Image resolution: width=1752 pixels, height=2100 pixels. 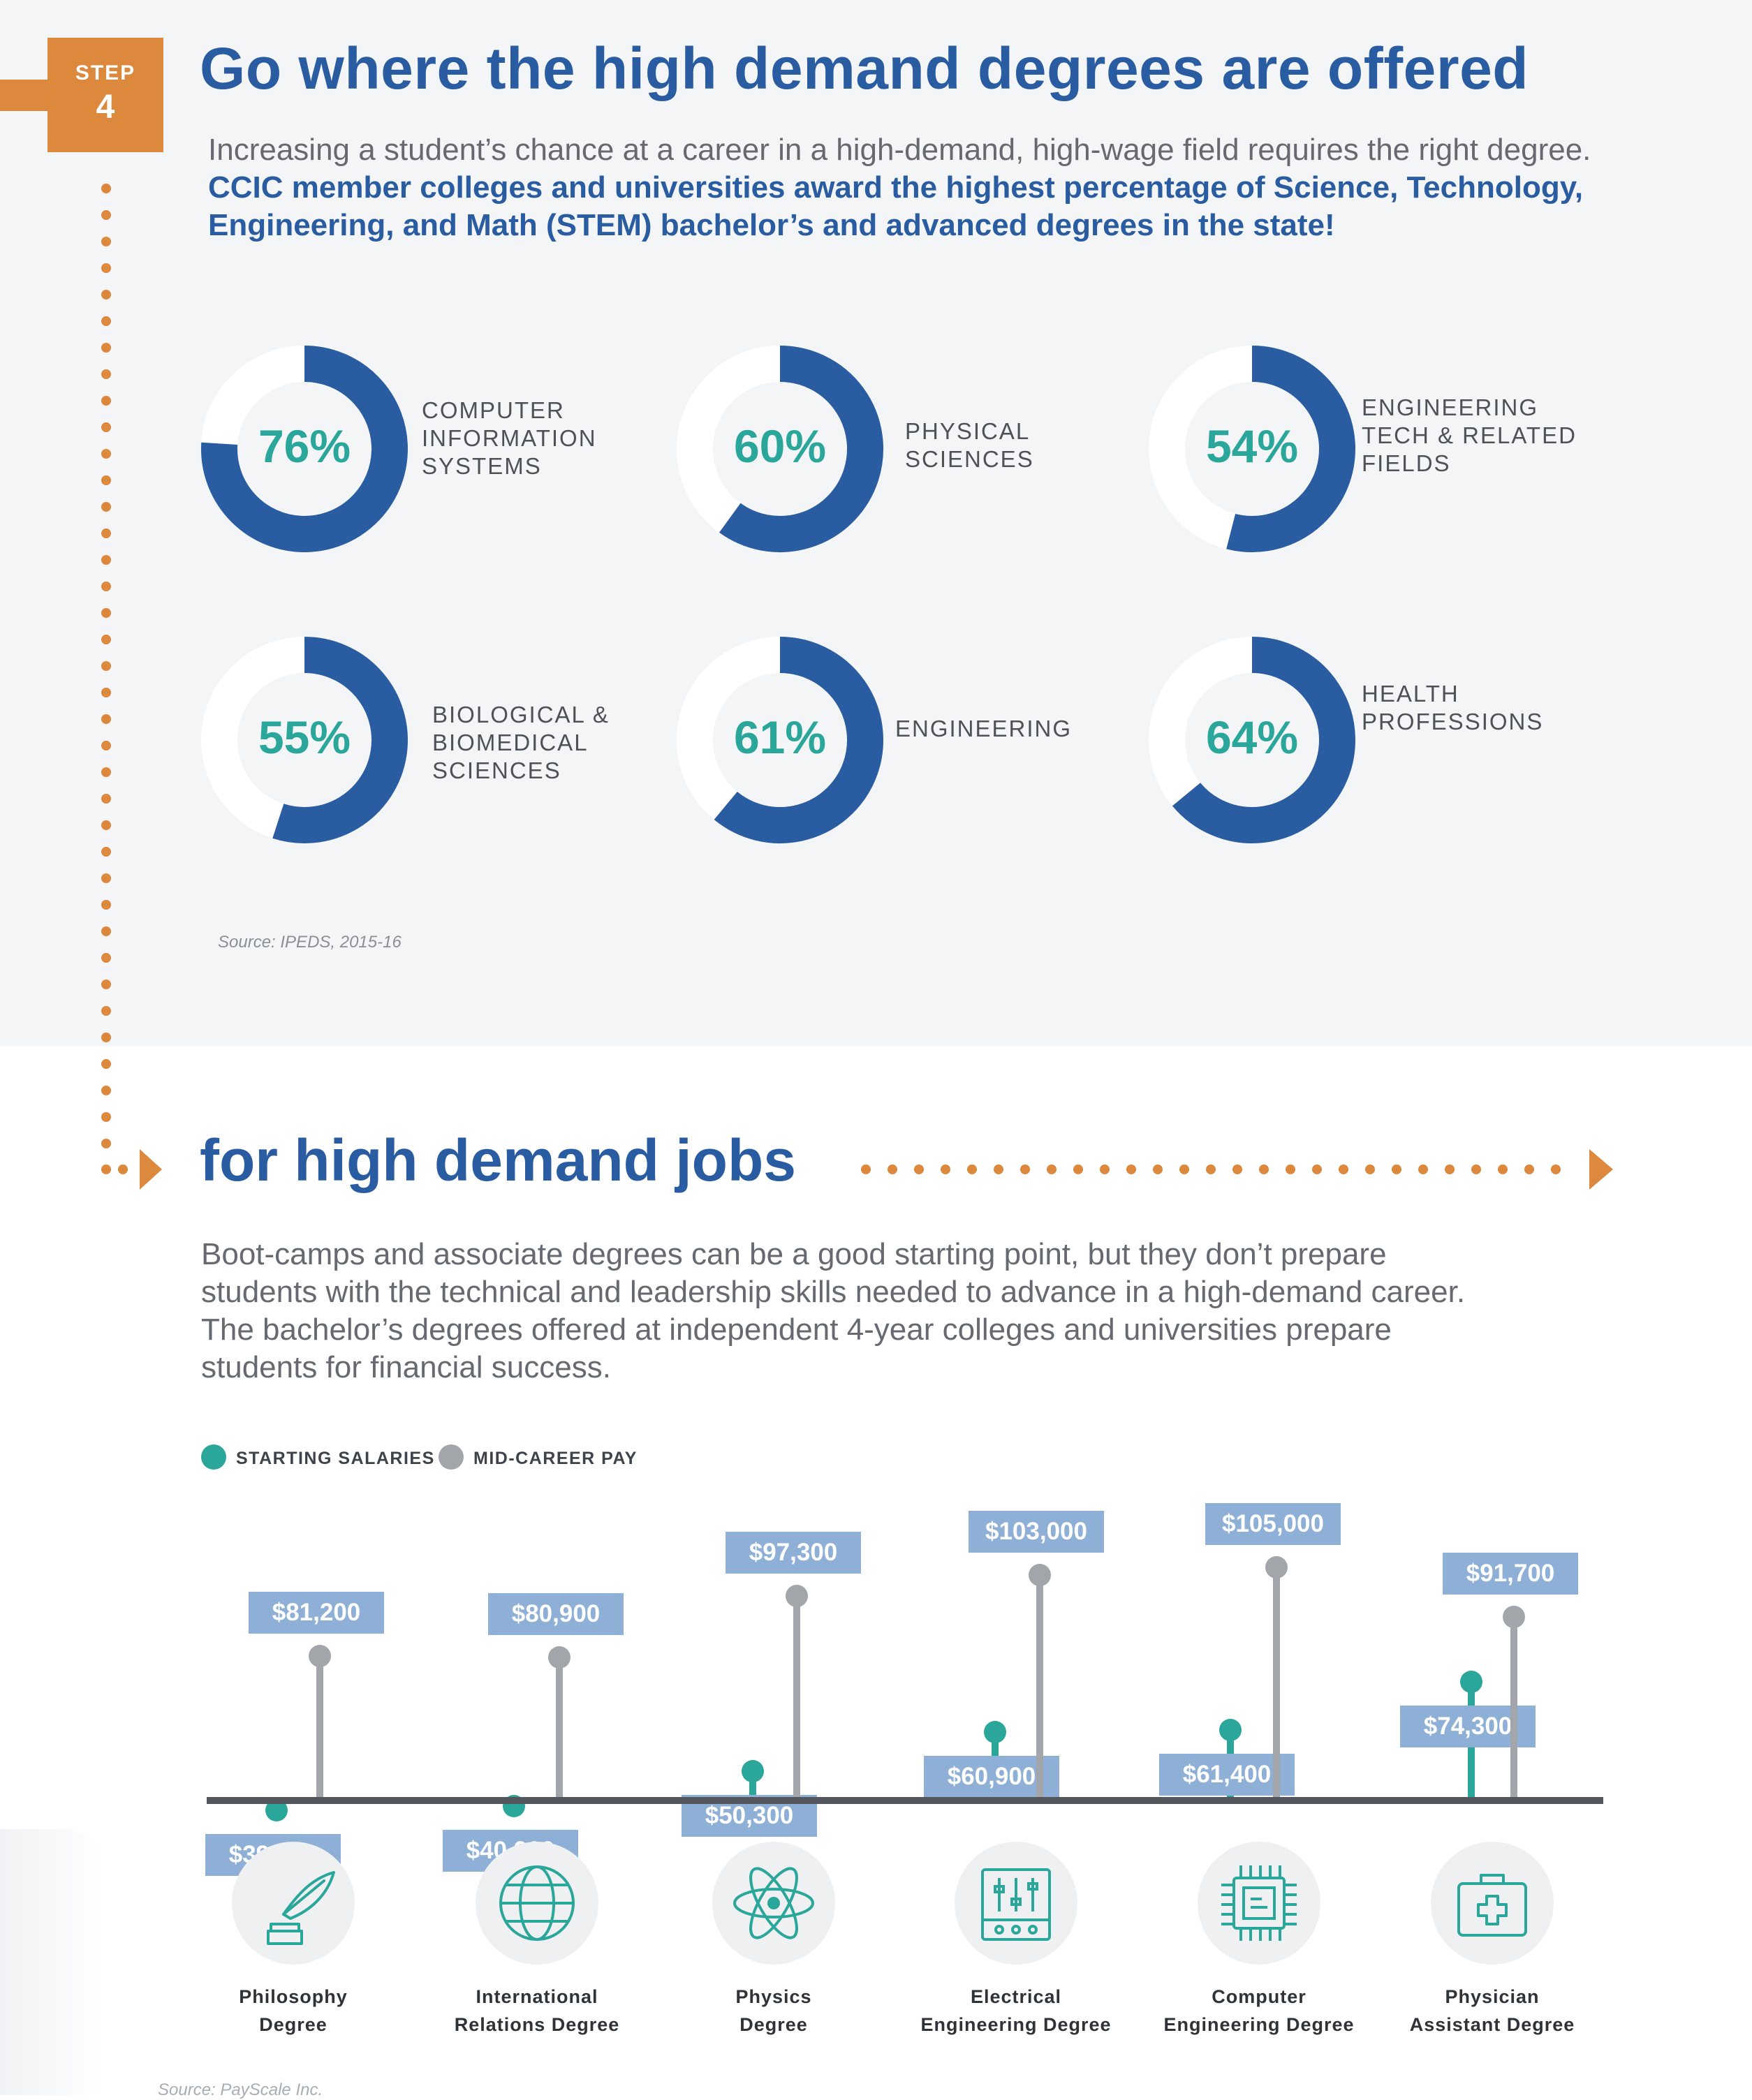 What do you see at coordinates (105, 107) in the screenshot?
I see `step-number: 4` at bounding box center [105, 107].